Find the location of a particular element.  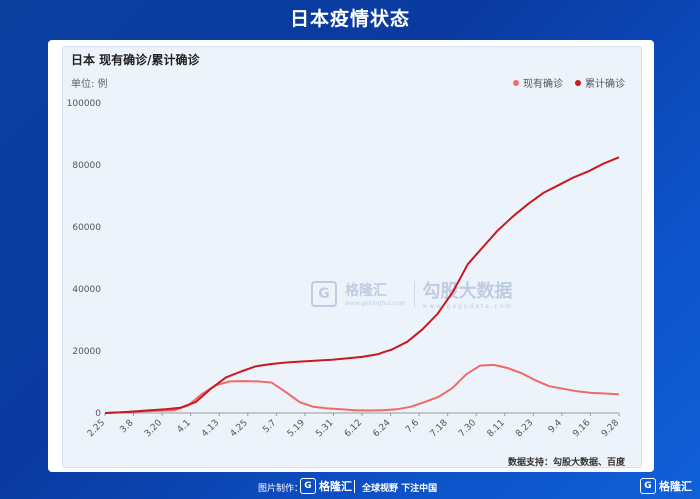

footer: 图片制作： G 格隆汇 全球视野 下注中国 is located at coordinates (350, 487).